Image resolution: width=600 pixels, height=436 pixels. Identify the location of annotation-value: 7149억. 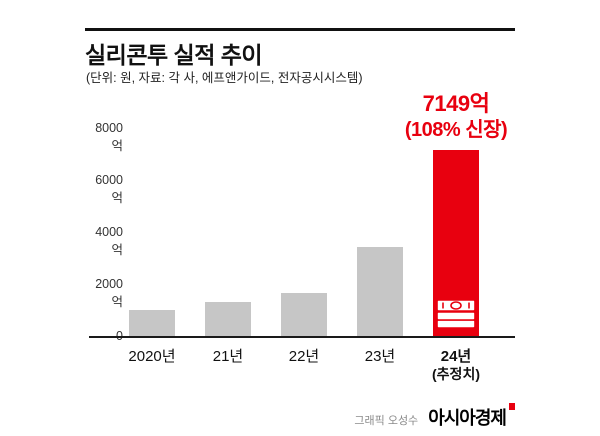
(456, 103).